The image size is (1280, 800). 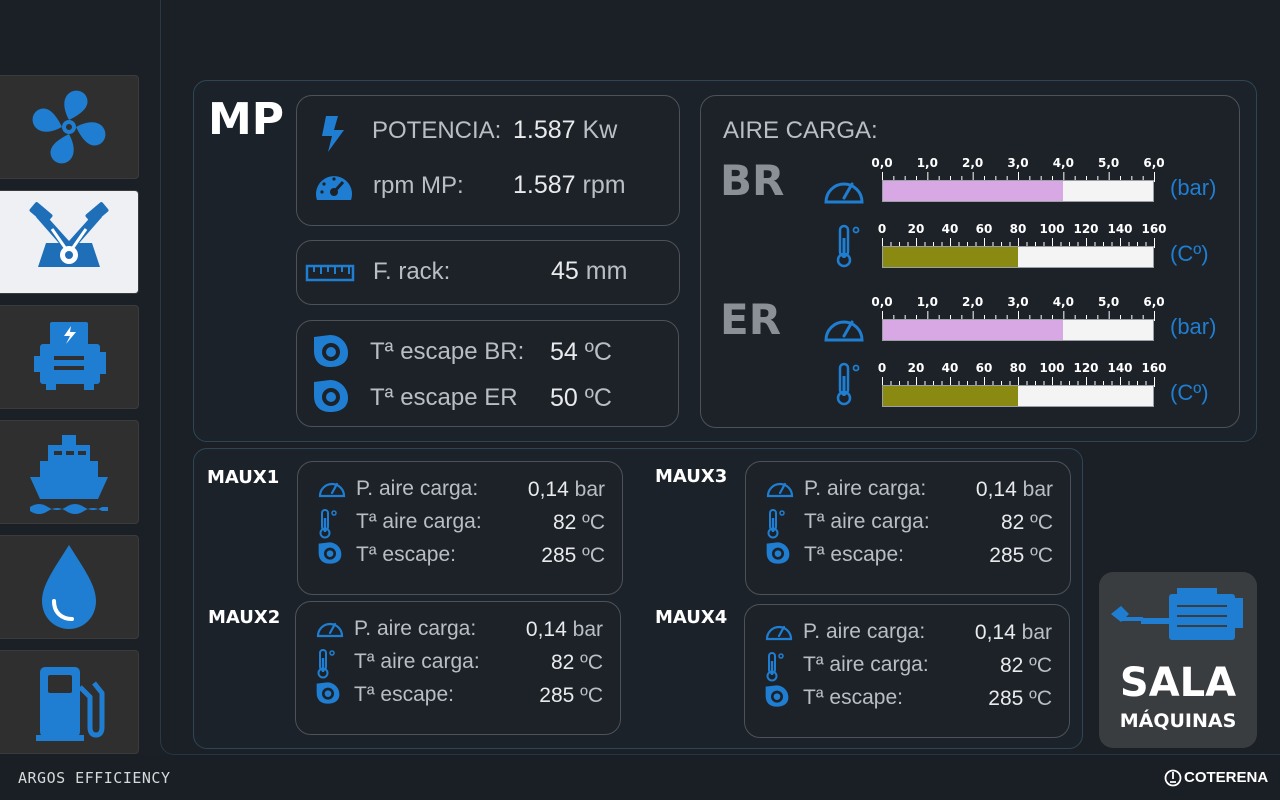 What do you see at coordinates (565, 130) in the screenshot?
I see `power-value: 1.587 Kw` at bounding box center [565, 130].